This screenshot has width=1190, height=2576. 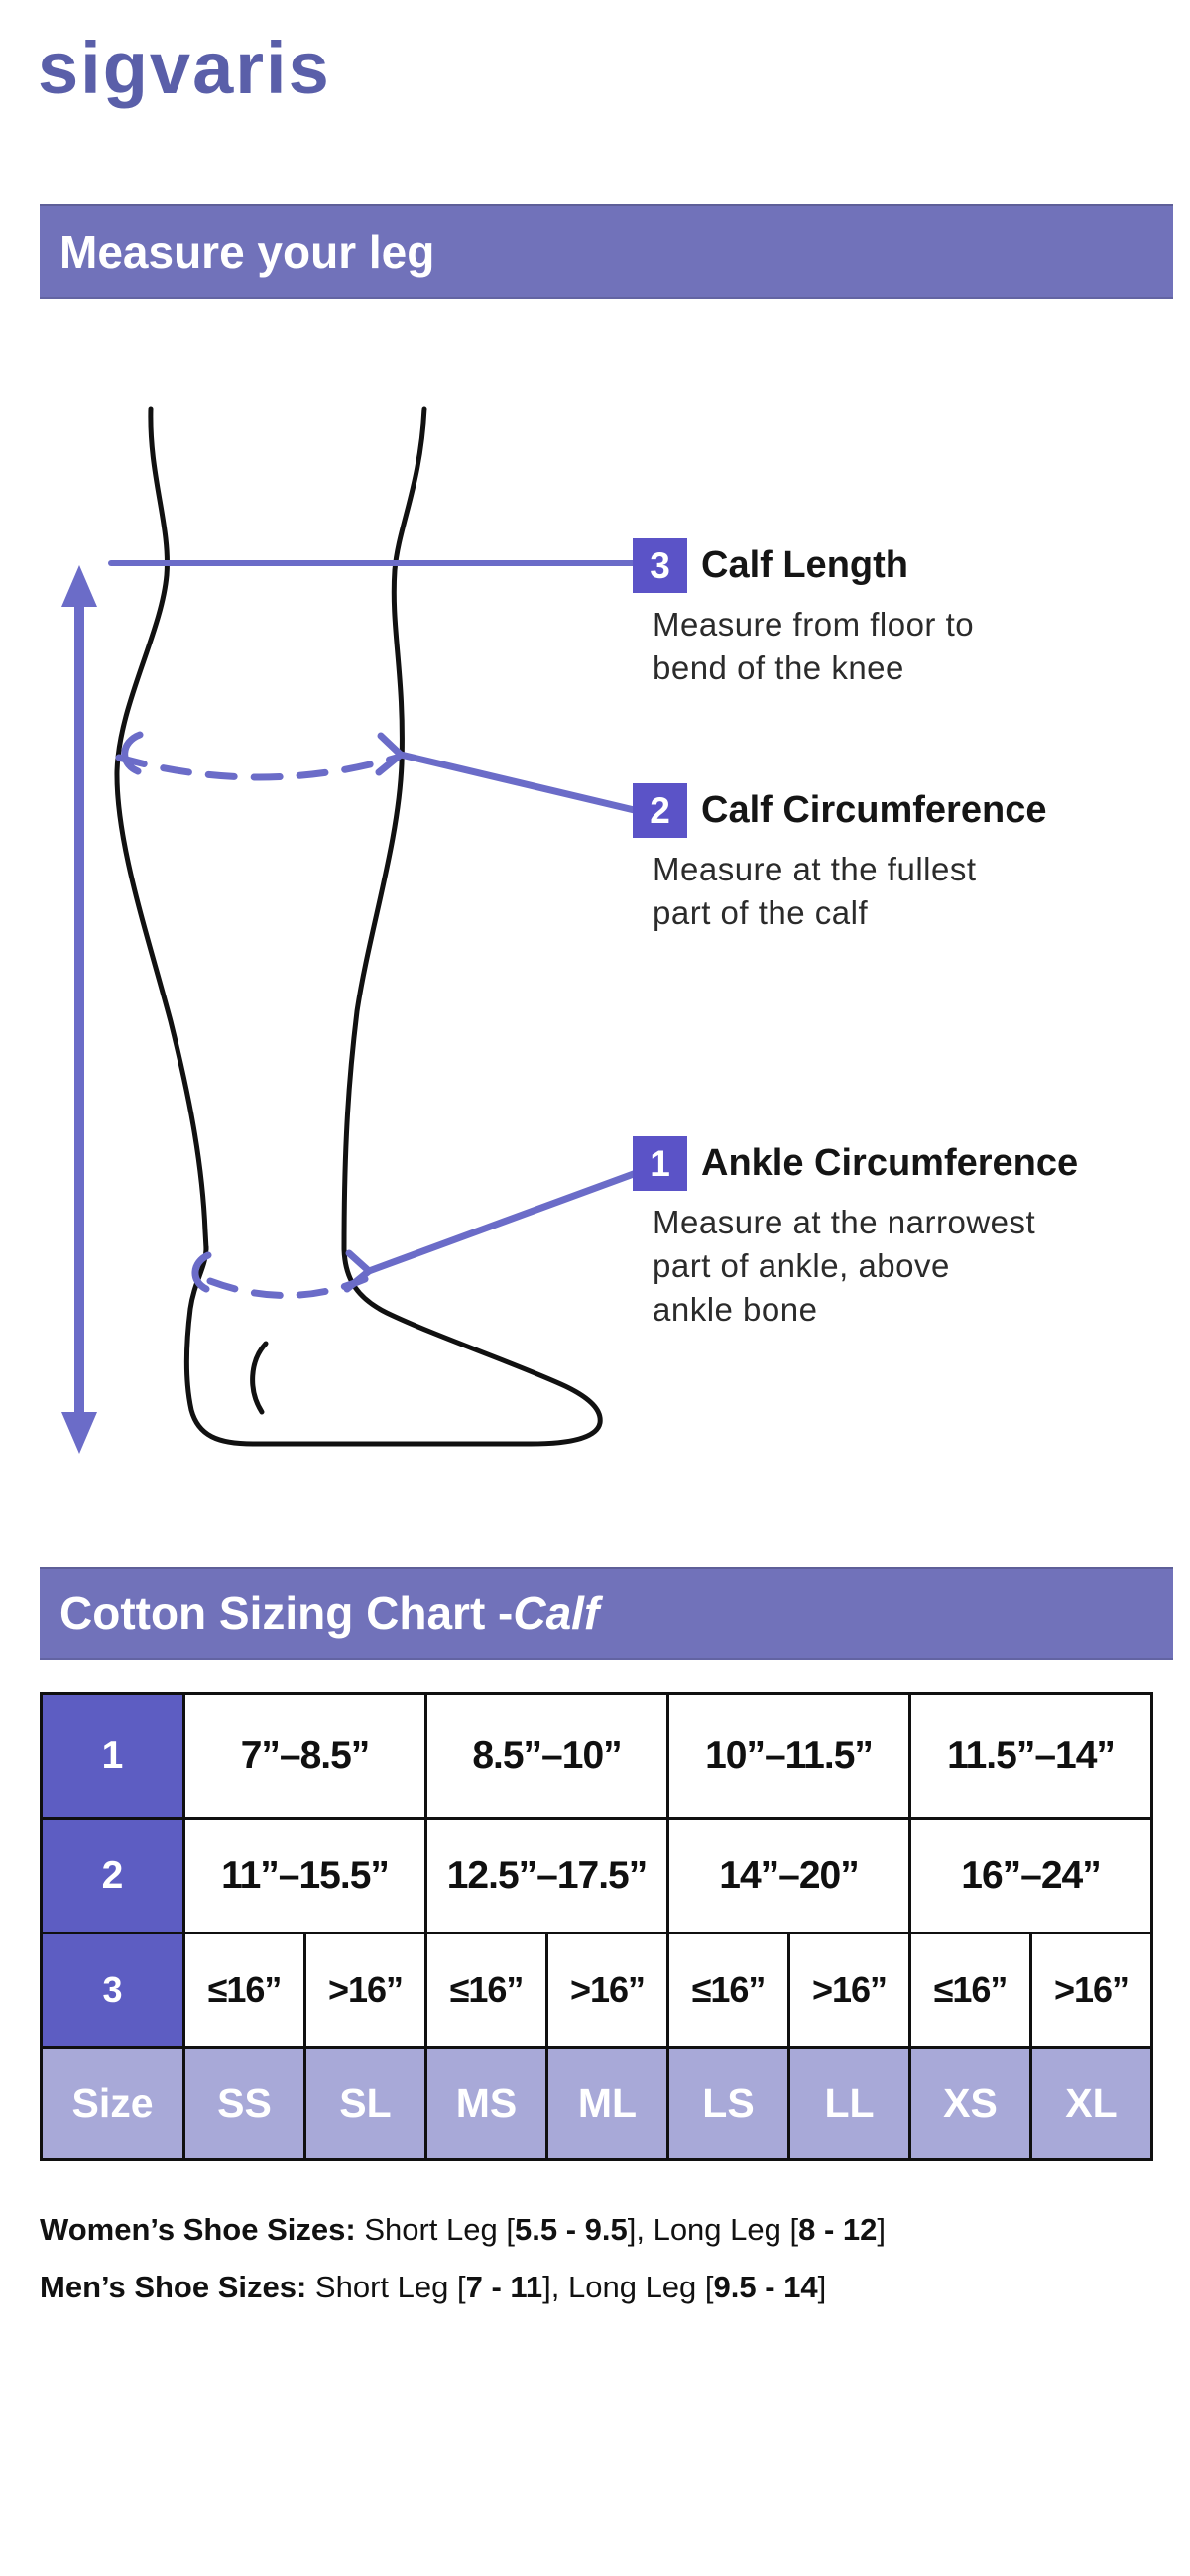 What do you see at coordinates (259, 1378) in the screenshot?
I see `heel-inner-line` at bounding box center [259, 1378].